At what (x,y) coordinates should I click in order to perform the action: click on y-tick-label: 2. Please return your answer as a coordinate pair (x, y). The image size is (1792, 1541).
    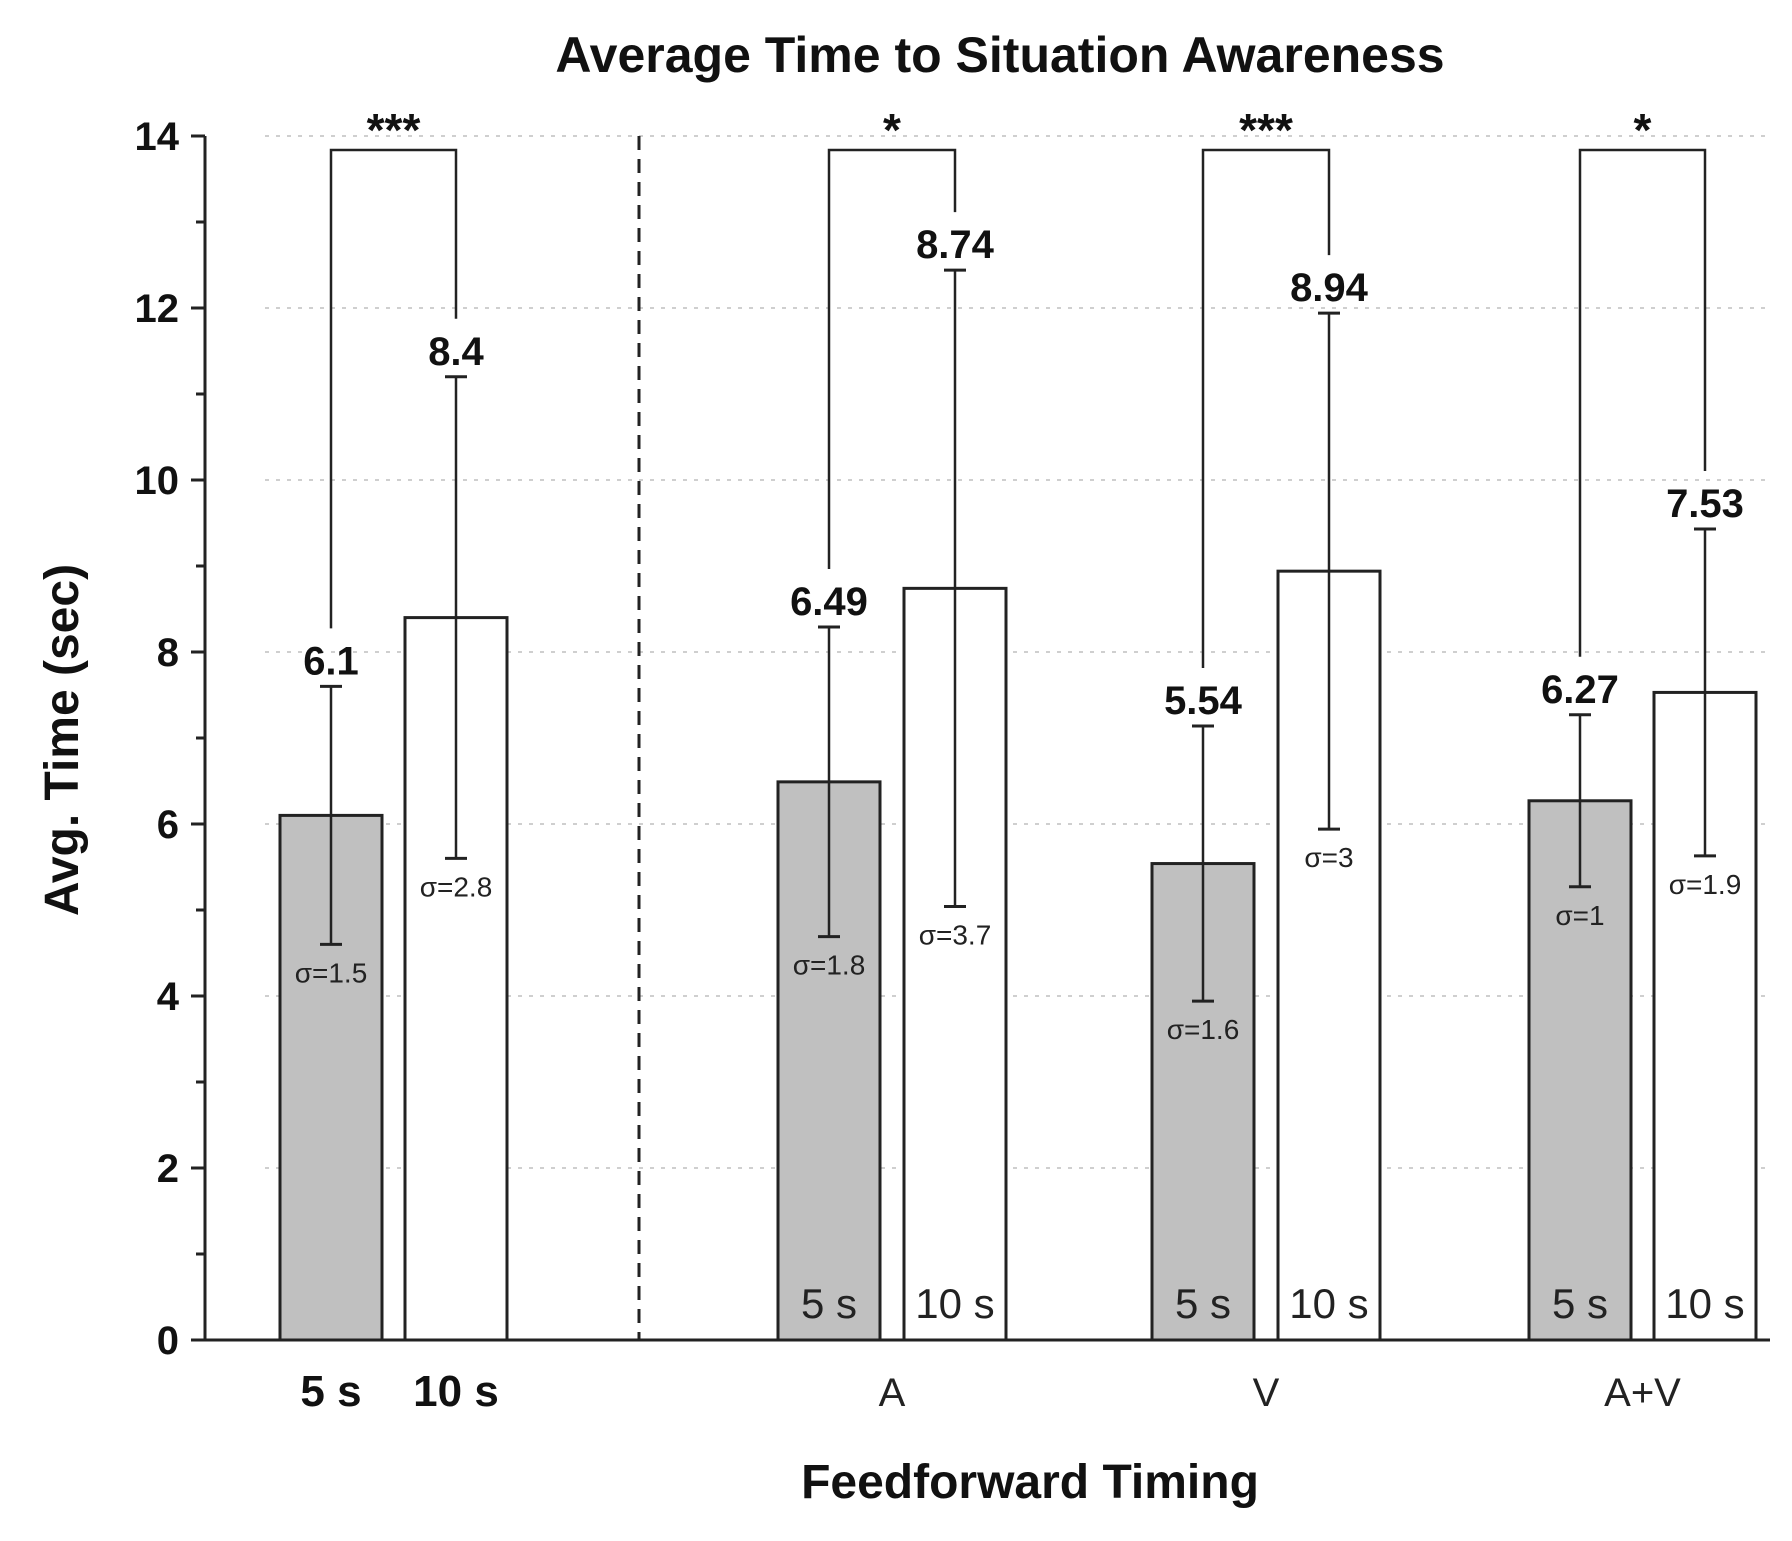
    Looking at the image, I should click on (168, 1169).